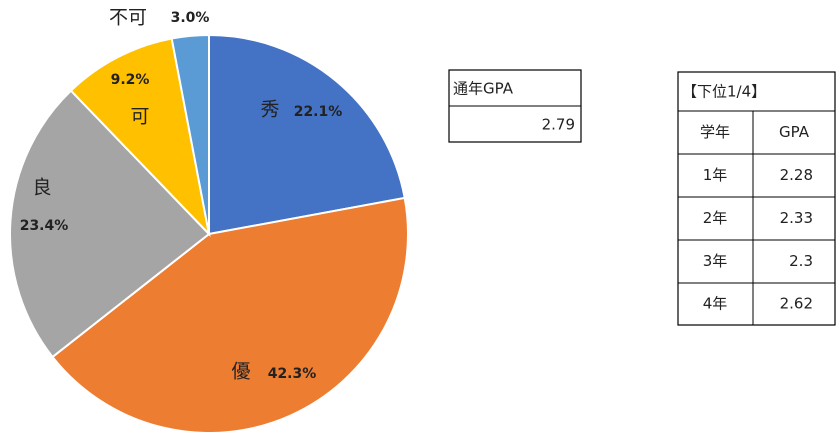 The width and height of the screenshot is (838, 432). I want to click on annual-gpa-table: 通年GPA 2.79, so click(515, 106).